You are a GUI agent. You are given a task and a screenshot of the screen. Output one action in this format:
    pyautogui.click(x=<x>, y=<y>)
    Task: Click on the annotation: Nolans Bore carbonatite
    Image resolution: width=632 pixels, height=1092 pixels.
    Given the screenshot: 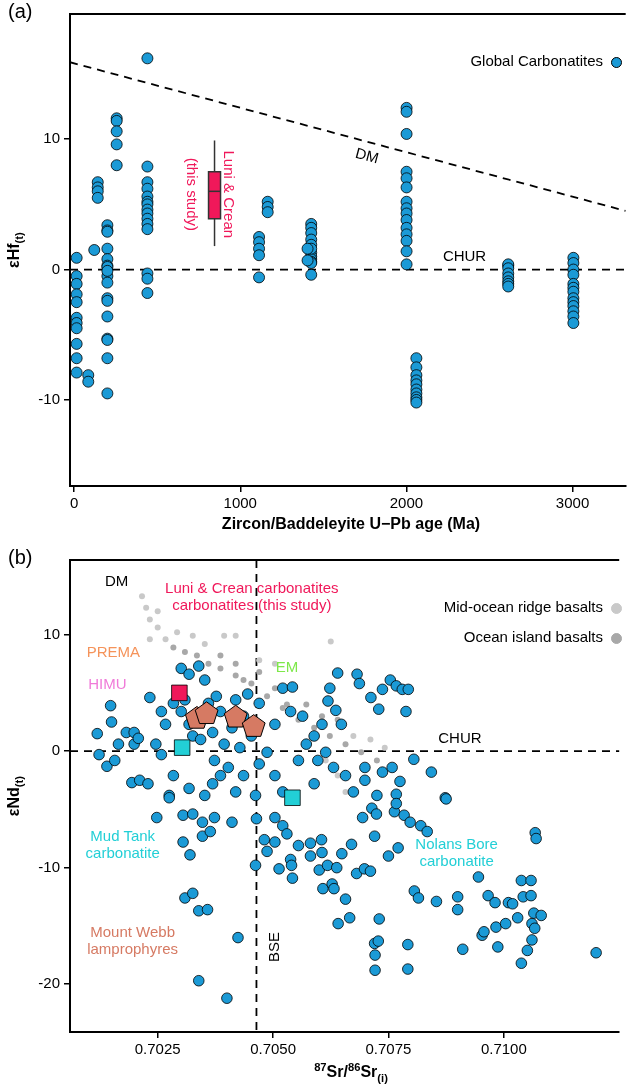 What is the action you would take?
    pyautogui.click(x=456, y=852)
    